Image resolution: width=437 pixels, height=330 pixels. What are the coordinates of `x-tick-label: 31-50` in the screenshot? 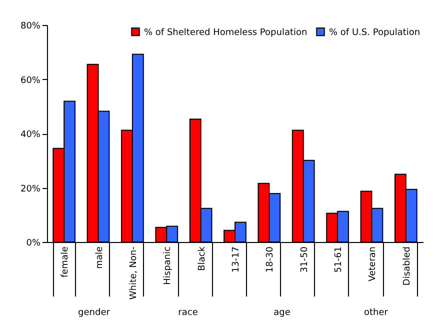 It's located at (305, 259).